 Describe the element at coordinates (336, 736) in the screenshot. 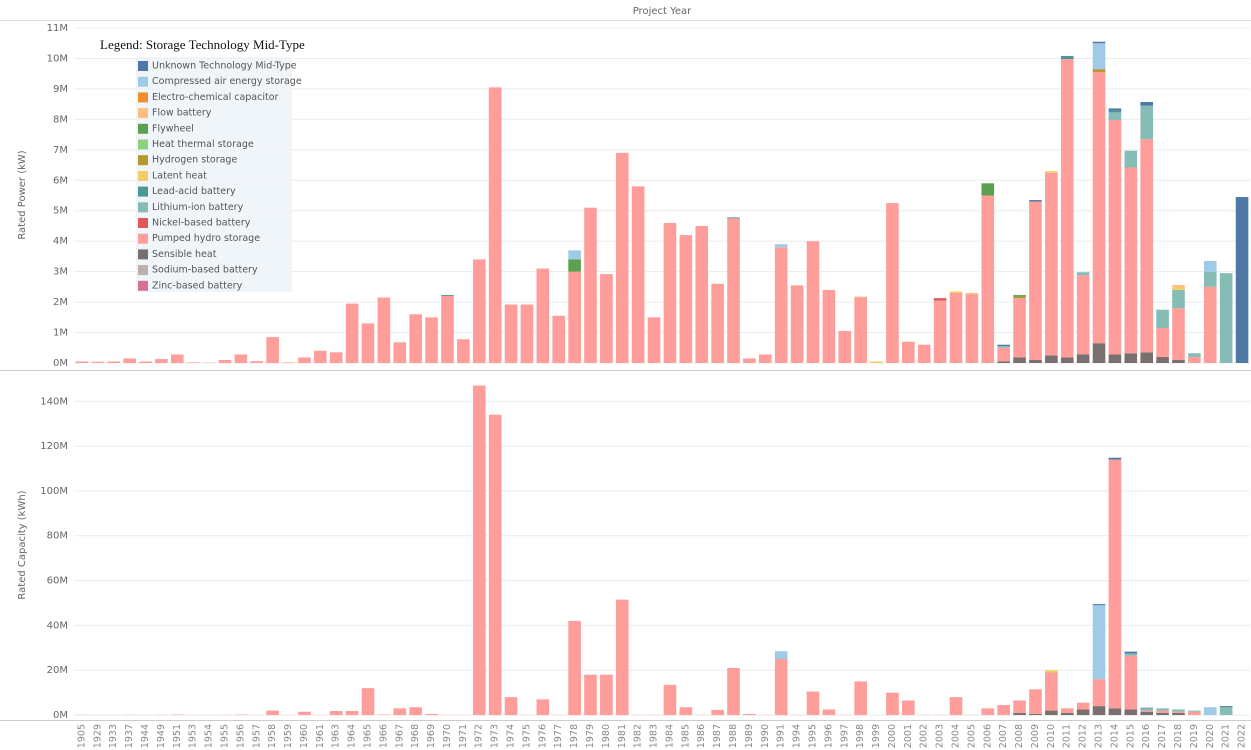

I see `x-tick-label: 1963` at that location.